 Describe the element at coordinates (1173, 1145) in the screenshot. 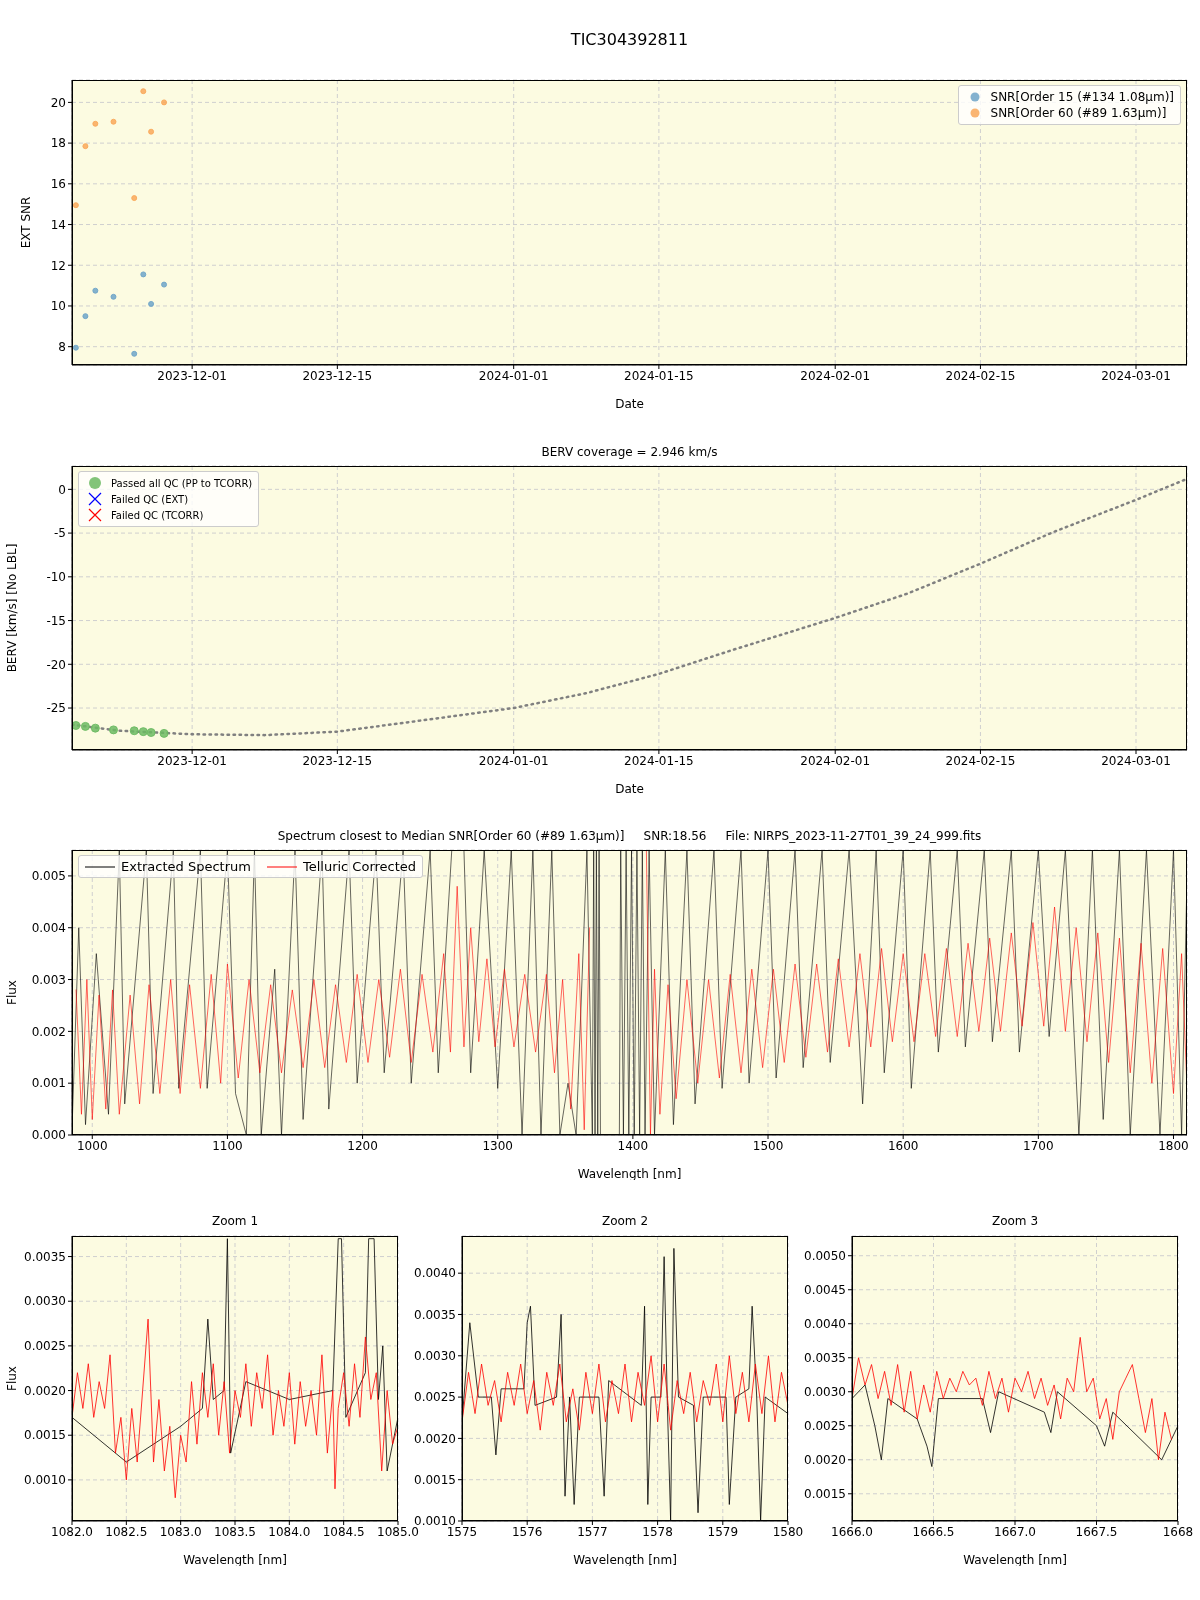

I see `x-tick-label: 1800` at that location.